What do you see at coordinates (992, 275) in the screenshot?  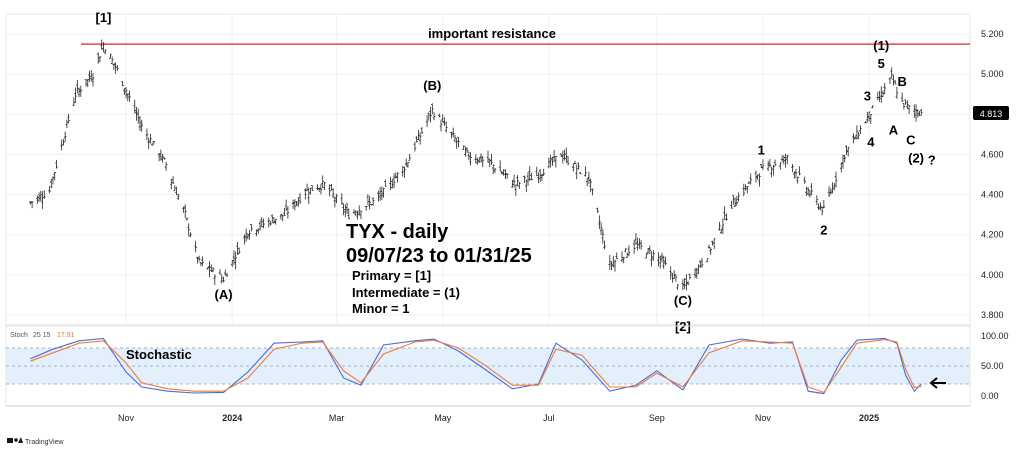 I see `price-tick-label: 4.000` at bounding box center [992, 275].